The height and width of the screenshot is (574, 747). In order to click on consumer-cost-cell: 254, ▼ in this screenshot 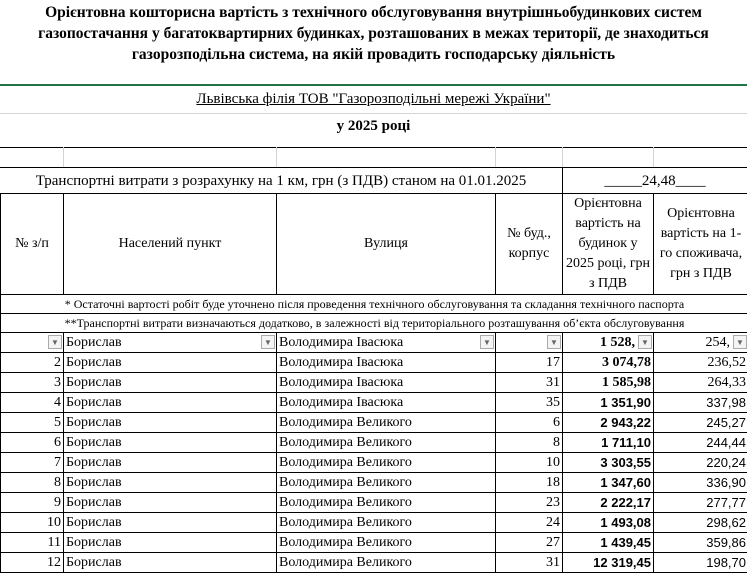, I will do `click(700, 342)`.